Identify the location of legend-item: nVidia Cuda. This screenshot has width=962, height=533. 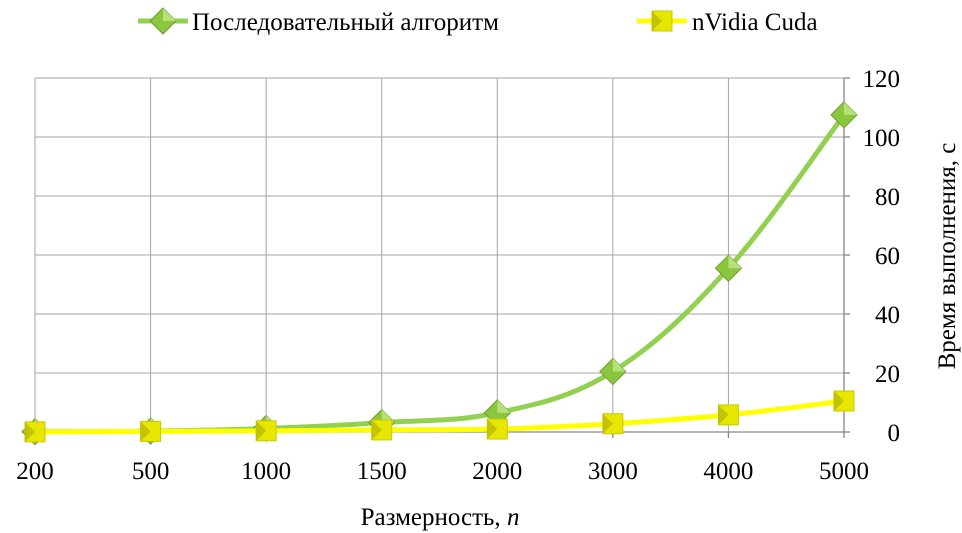
(727, 22).